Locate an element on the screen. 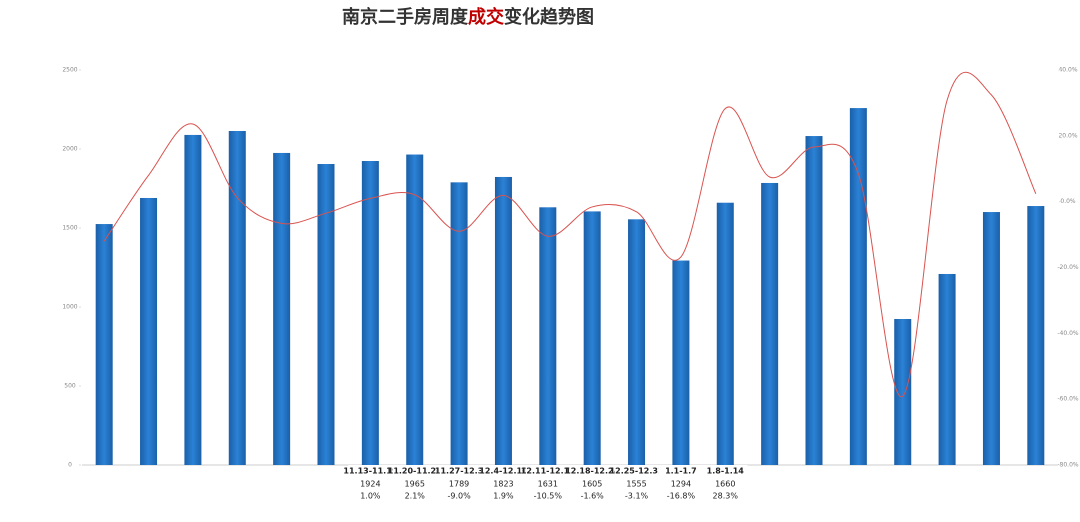  category-label: 11.13-11.19 is located at coordinates (370, 471).